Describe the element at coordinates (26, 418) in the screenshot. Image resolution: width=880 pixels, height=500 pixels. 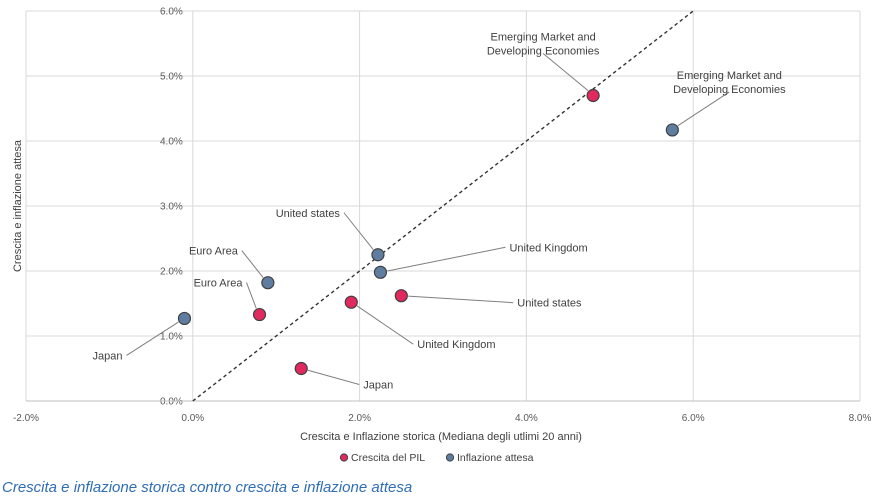
I see `x-tick-label: -2.0%` at that location.